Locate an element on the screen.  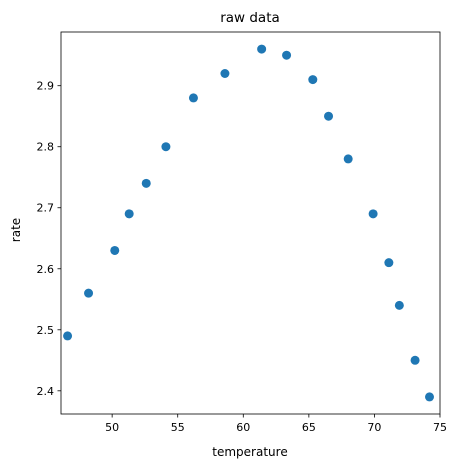
y-tick-label: 2.4 is located at coordinates (46, 391).